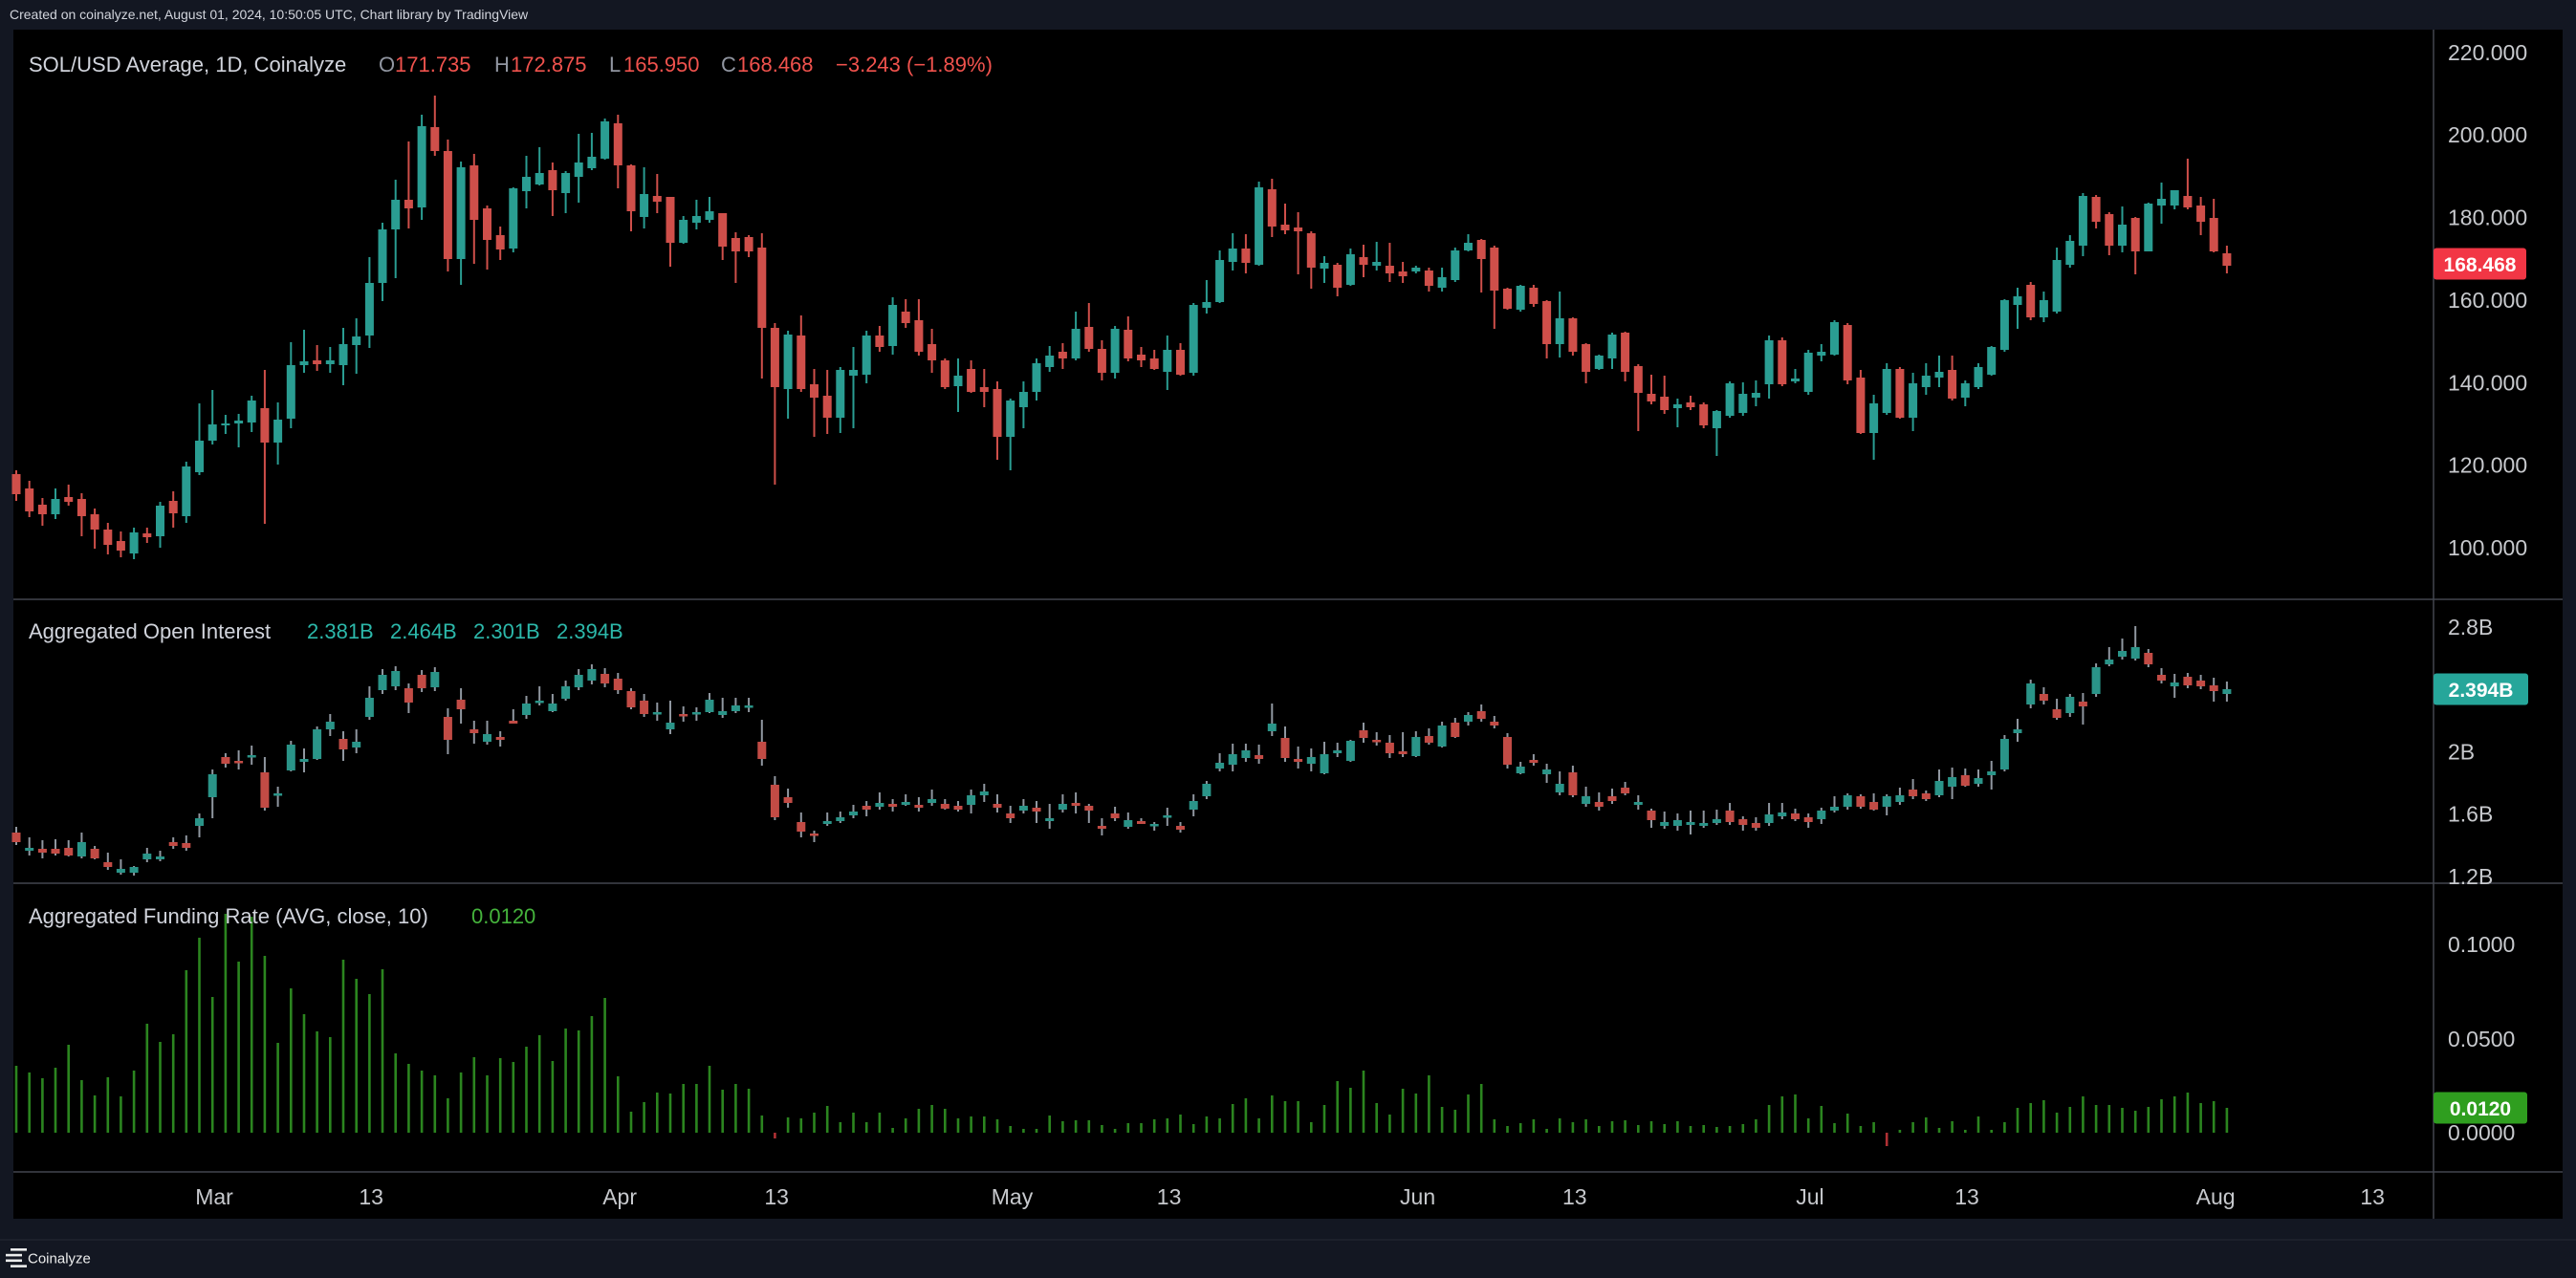  Describe the element at coordinates (2487, 300) in the screenshot. I see `svg-text: 160.000` at that location.